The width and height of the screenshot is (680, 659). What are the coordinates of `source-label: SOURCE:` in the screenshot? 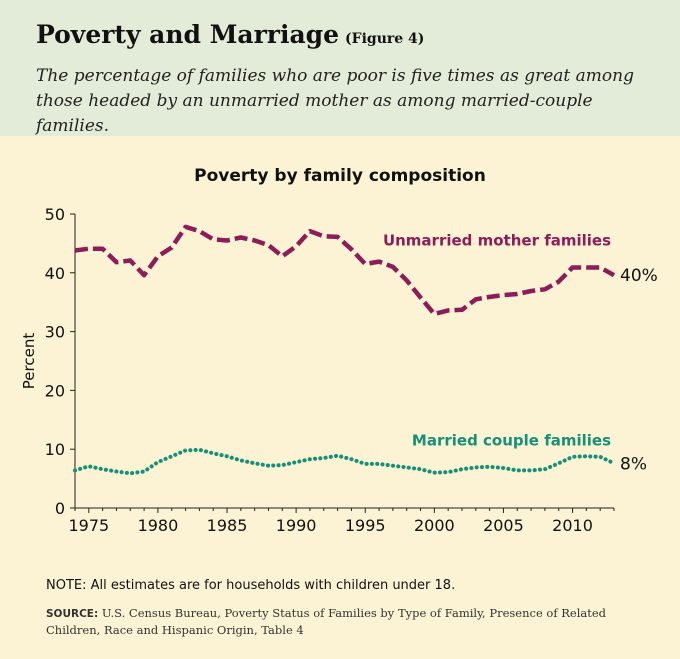 It's located at (72, 614).